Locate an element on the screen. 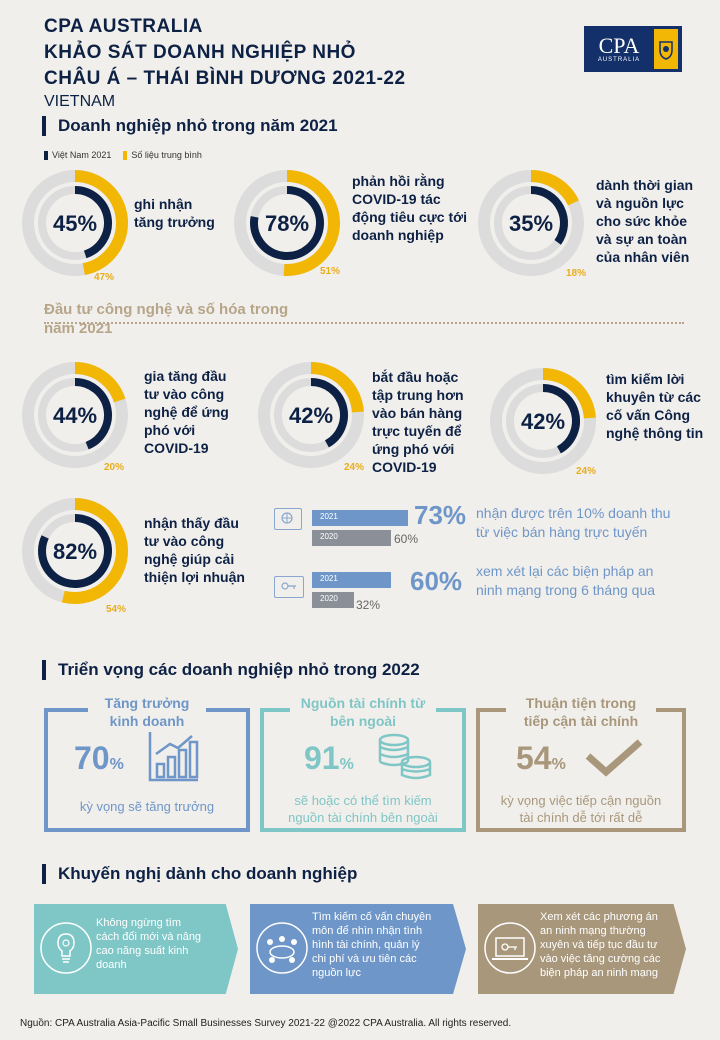  bar-online-revenue-2021-pct: 73% is located at coordinates (440, 515).